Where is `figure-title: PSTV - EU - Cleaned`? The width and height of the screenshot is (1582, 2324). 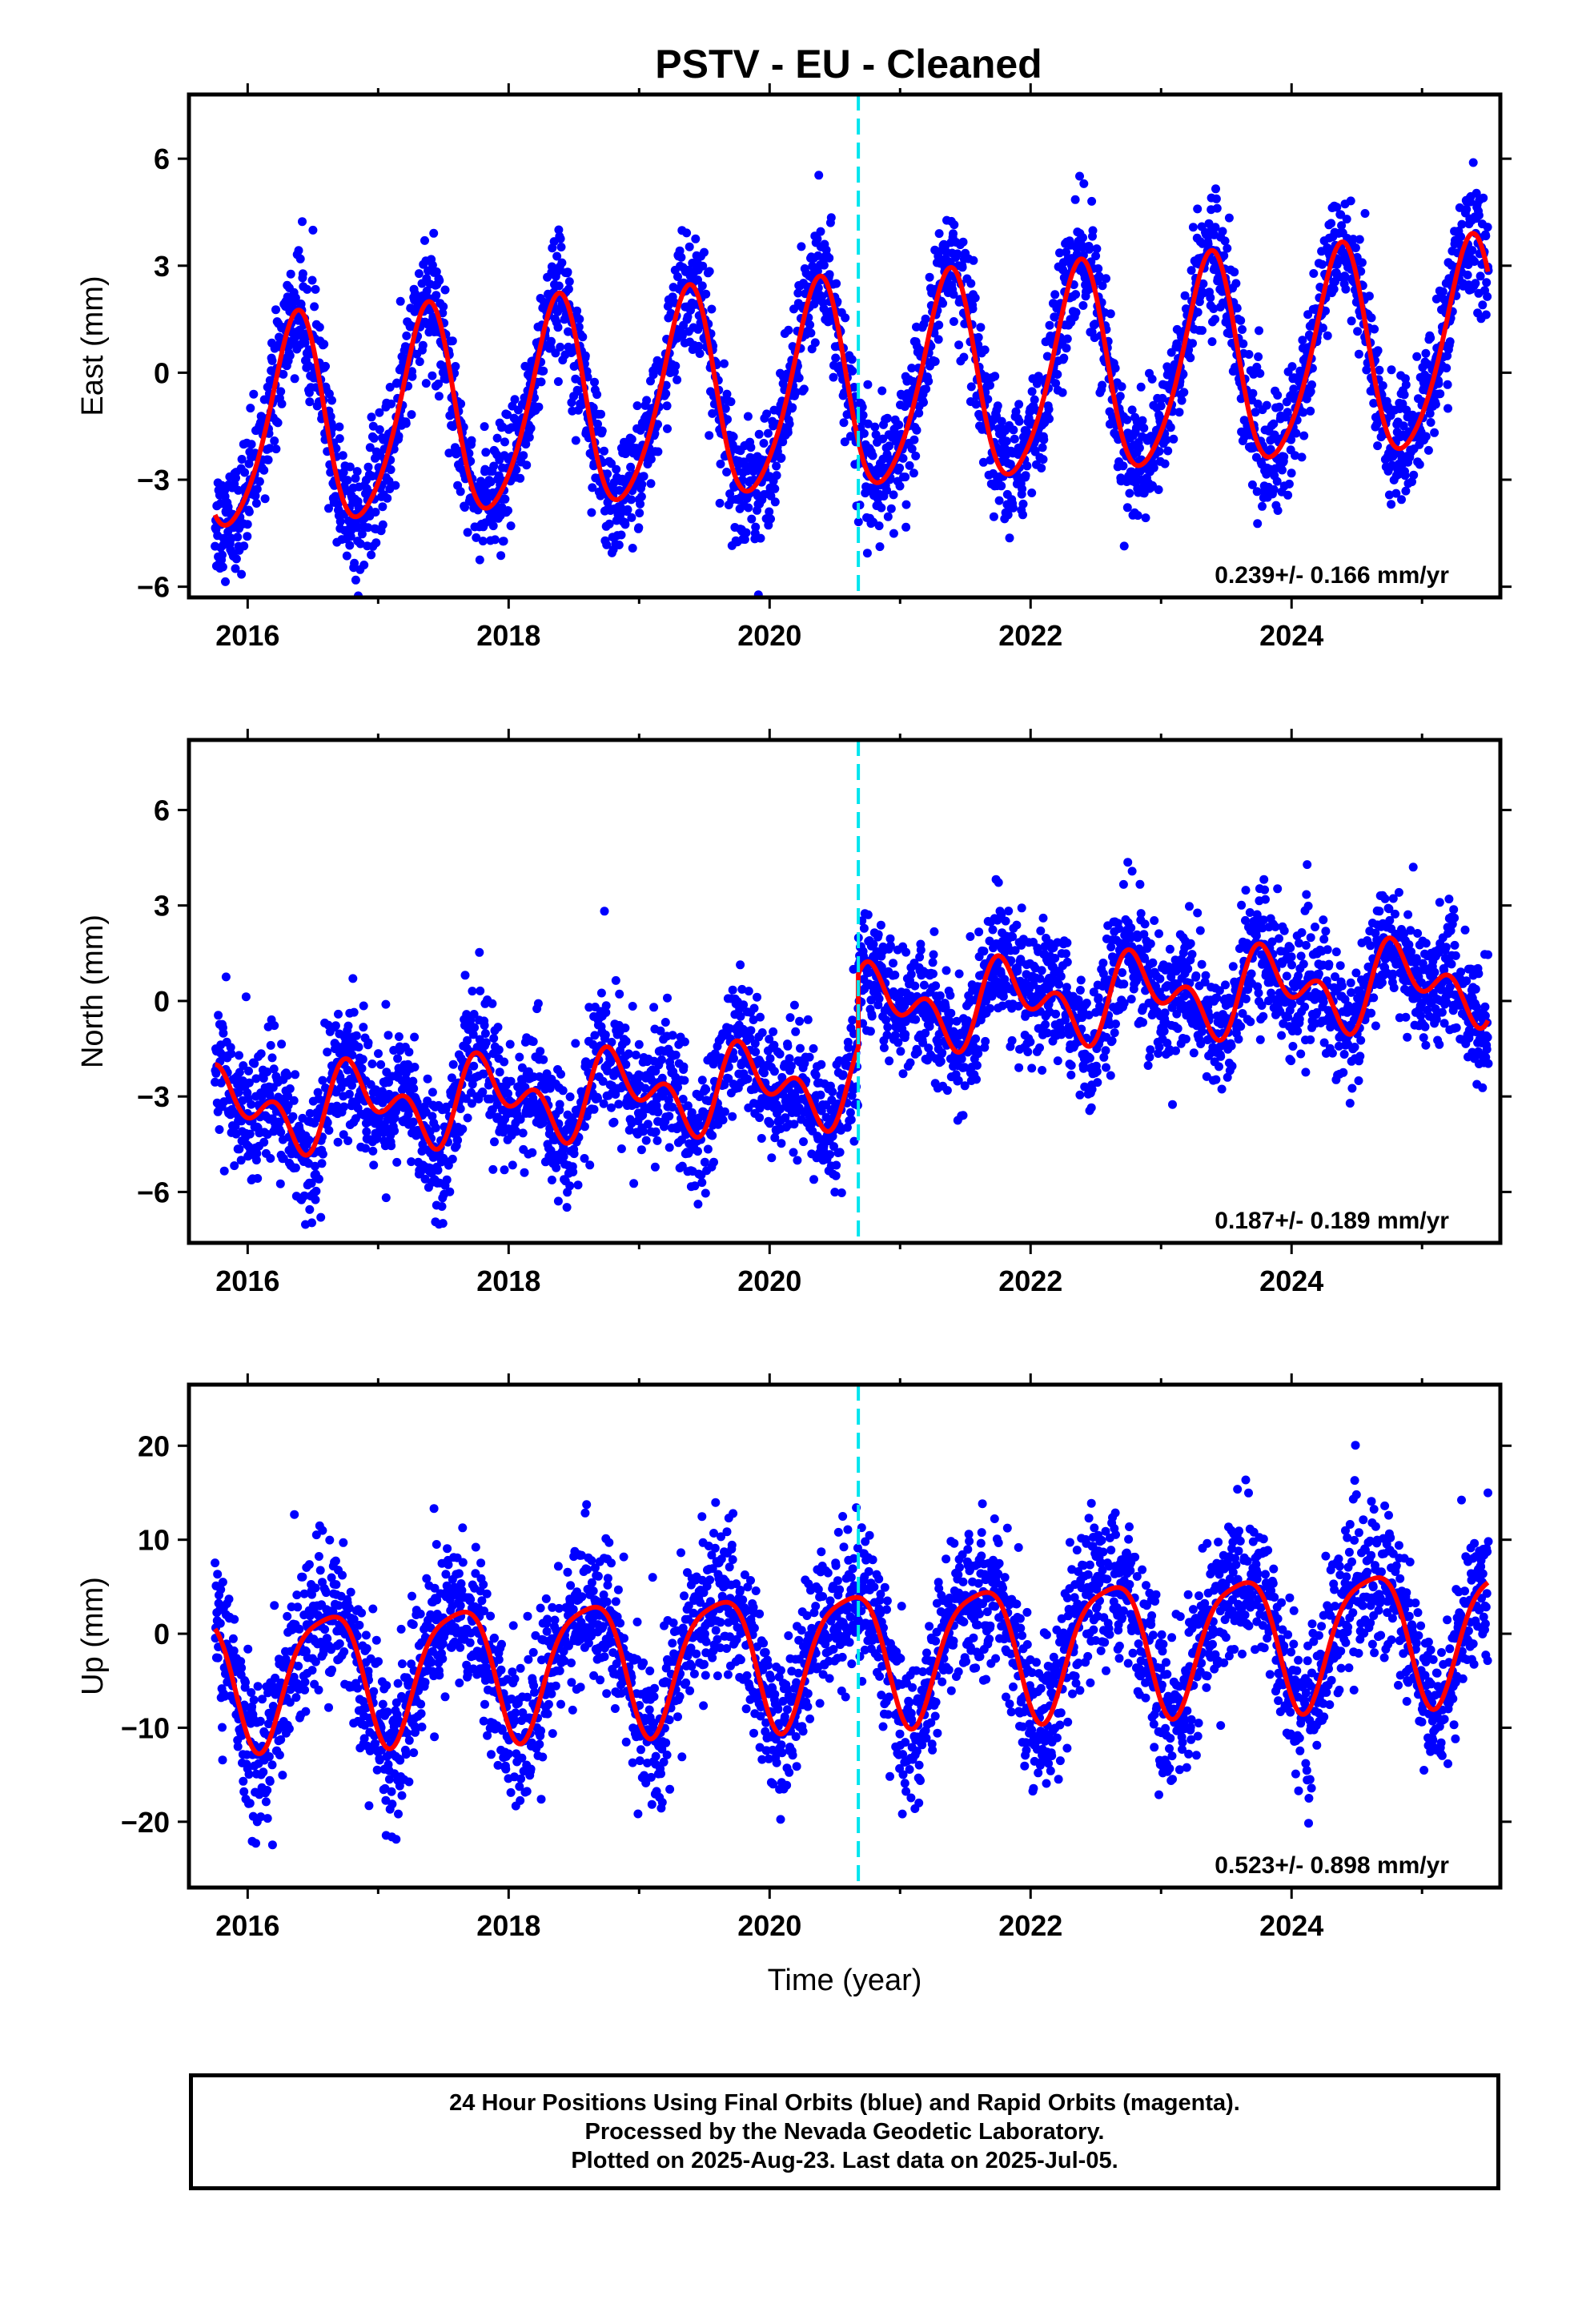 figure-title: PSTV - EU - Cleaned is located at coordinates (848, 64).